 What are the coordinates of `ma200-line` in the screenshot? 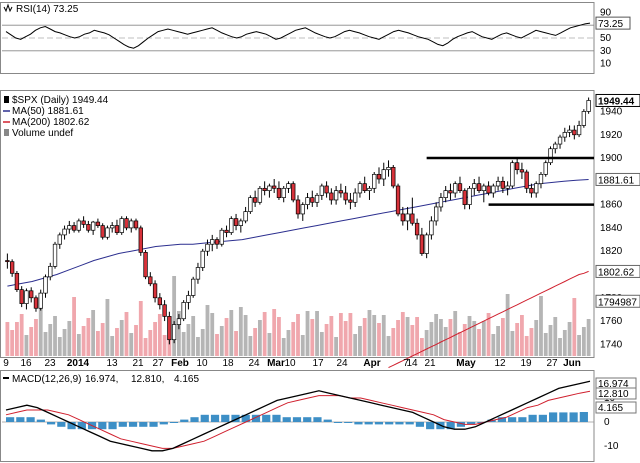 It's located at (488, 319).